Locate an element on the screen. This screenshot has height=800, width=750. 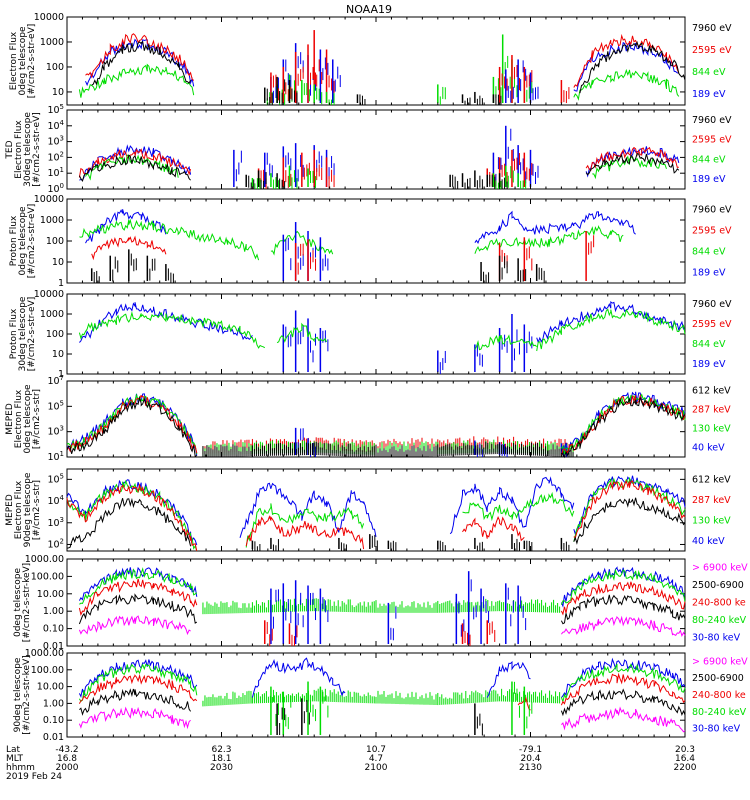
x-row-label: Lat is located at coordinates (13, 750).